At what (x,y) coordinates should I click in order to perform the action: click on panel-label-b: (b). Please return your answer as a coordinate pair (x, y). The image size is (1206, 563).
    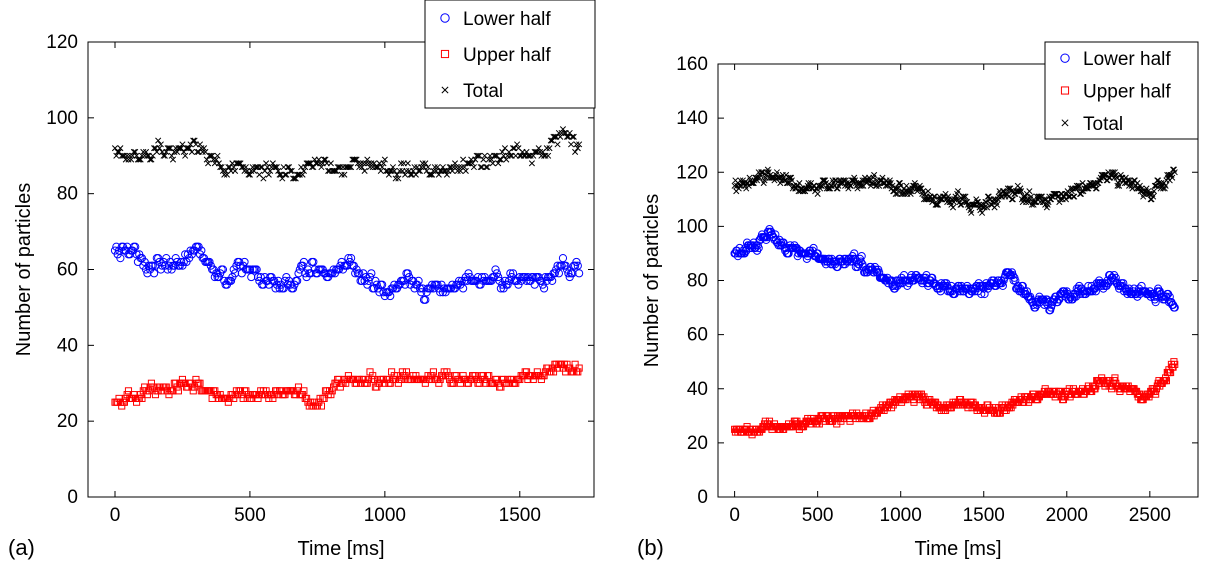
    Looking at the image, I should click on (650, 547).